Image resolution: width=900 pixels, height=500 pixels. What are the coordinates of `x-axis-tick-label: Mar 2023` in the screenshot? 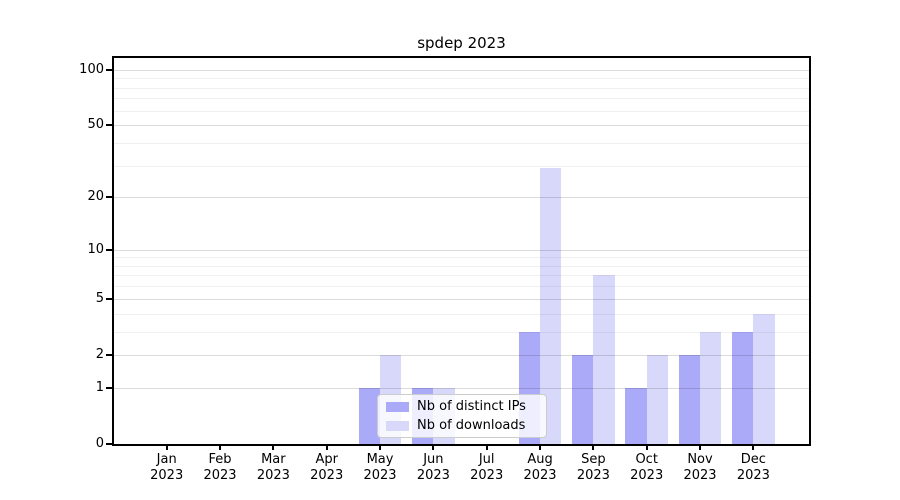 It's located at (273, 468).